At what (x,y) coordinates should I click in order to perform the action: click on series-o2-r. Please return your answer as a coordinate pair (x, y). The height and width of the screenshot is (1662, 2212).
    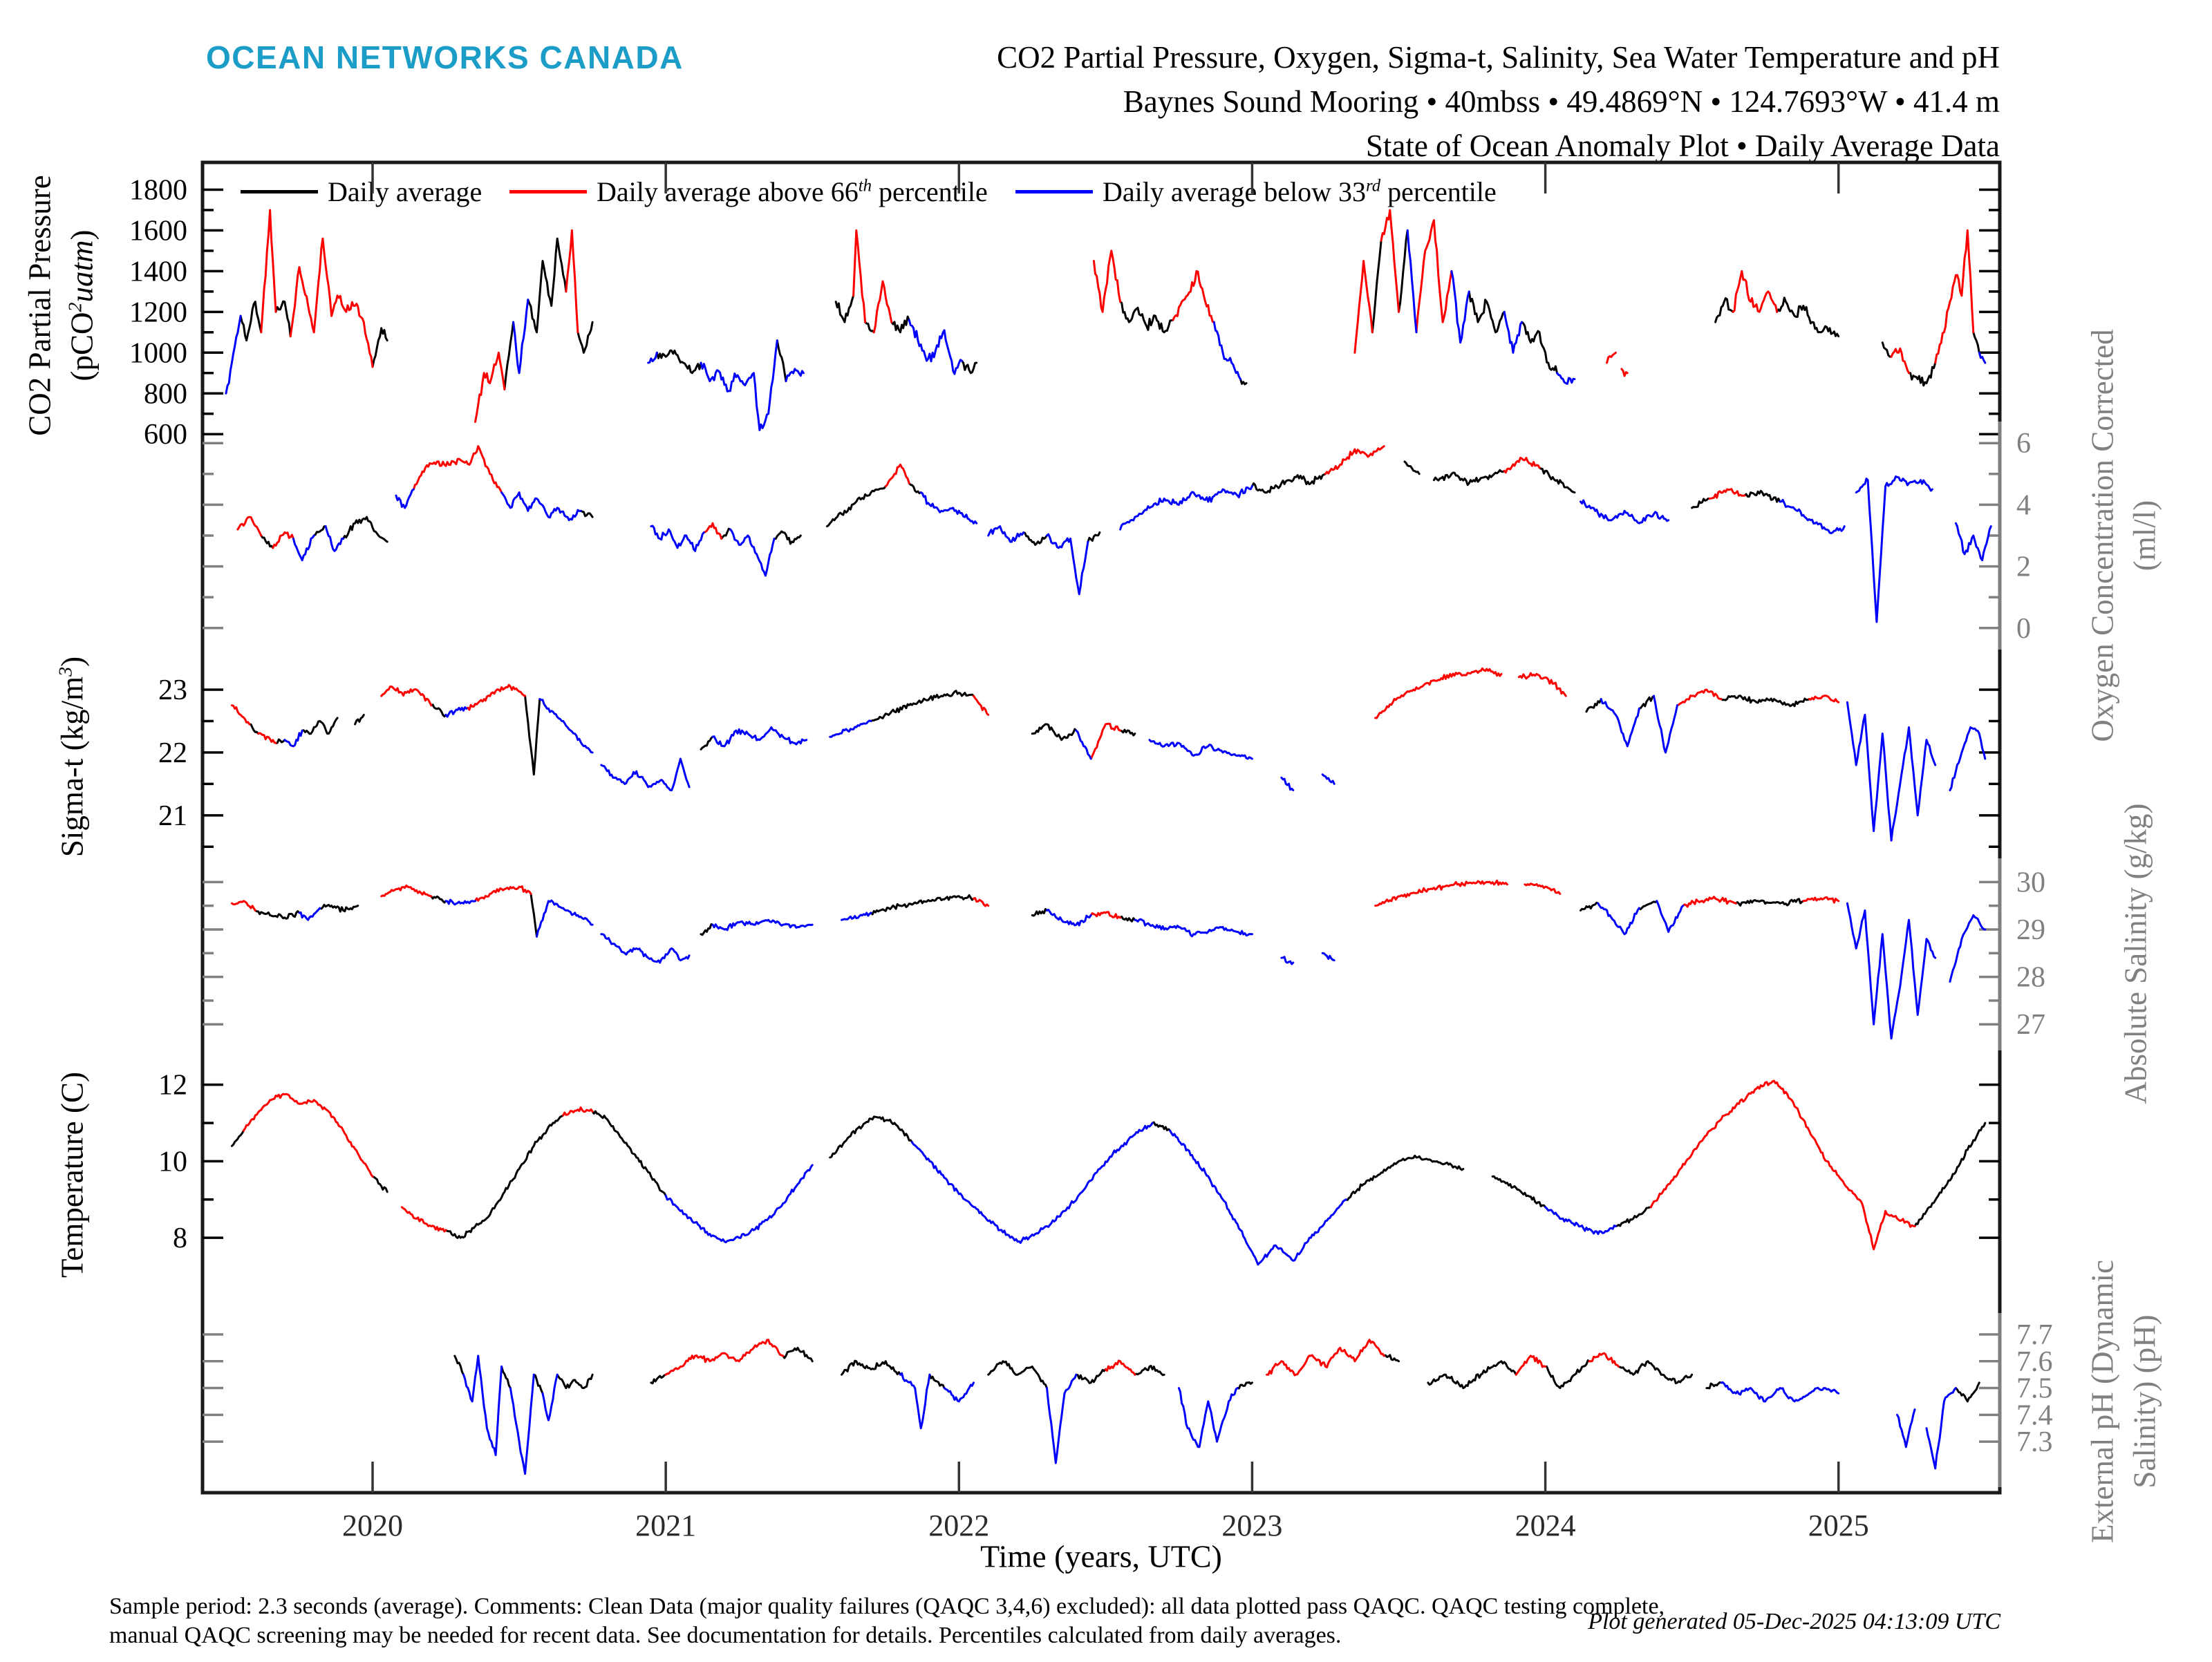
    Looking at the image, I should click on (991, 497).